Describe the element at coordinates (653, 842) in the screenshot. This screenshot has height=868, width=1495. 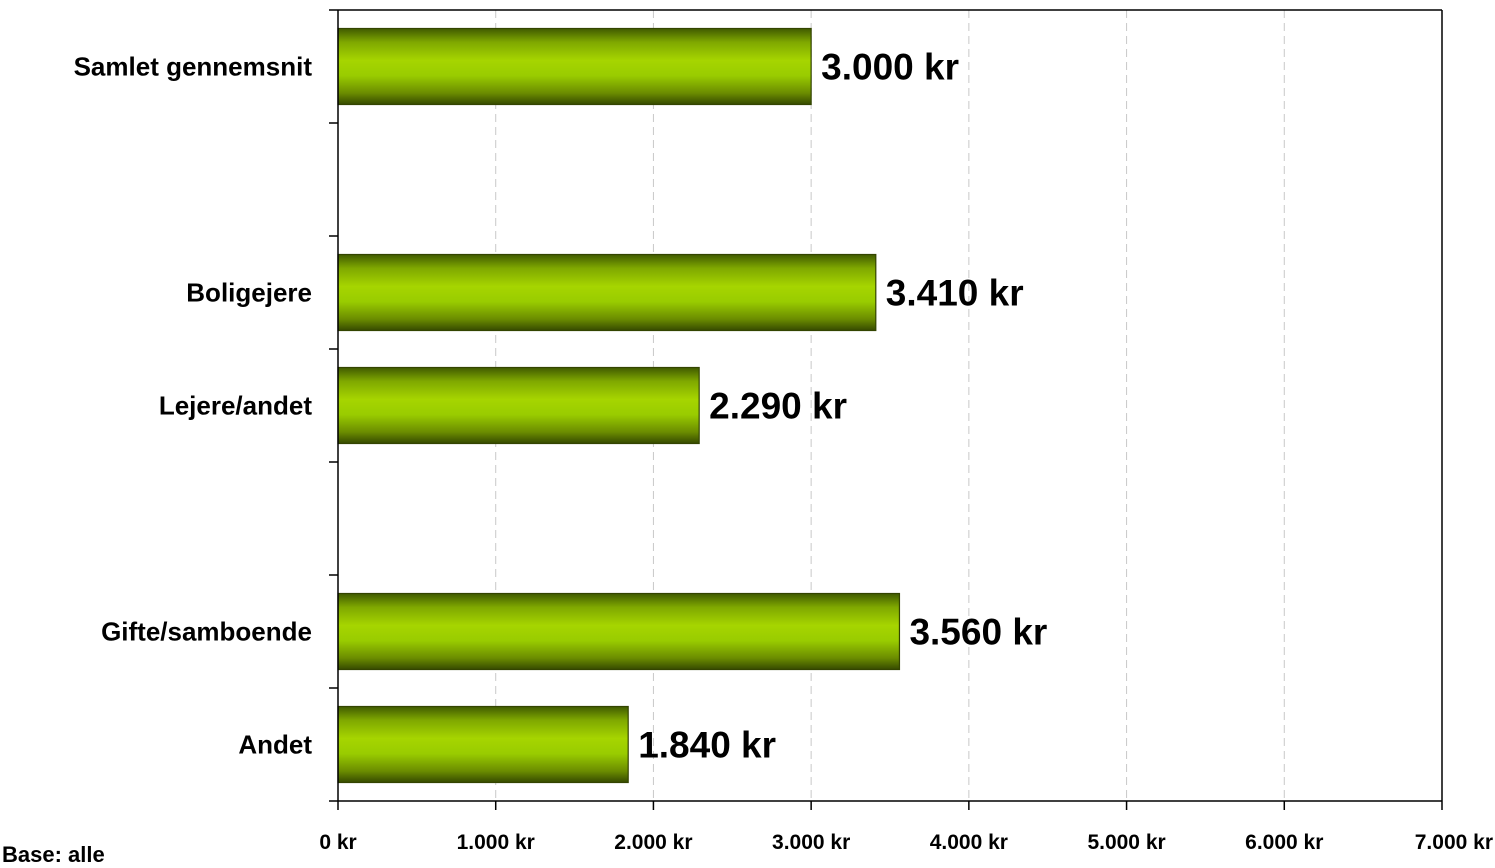
I see `x-tick-label: 2.000 kr` at that location.